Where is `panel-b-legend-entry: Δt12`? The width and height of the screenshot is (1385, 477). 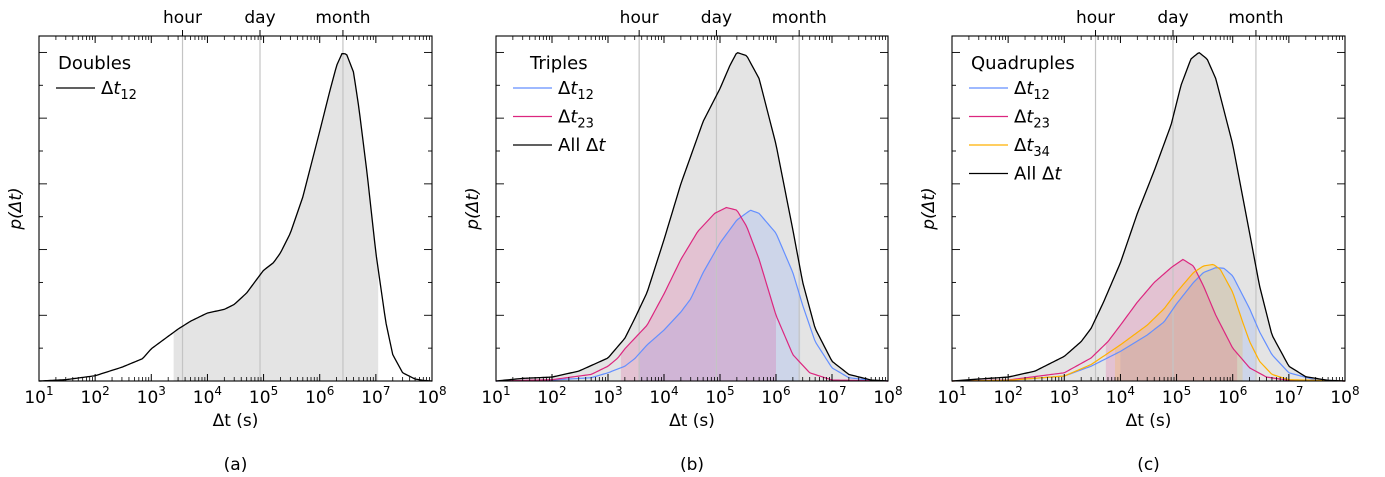 panel-b-legend-entry: Δt12 is located at coordinates (576, 90).